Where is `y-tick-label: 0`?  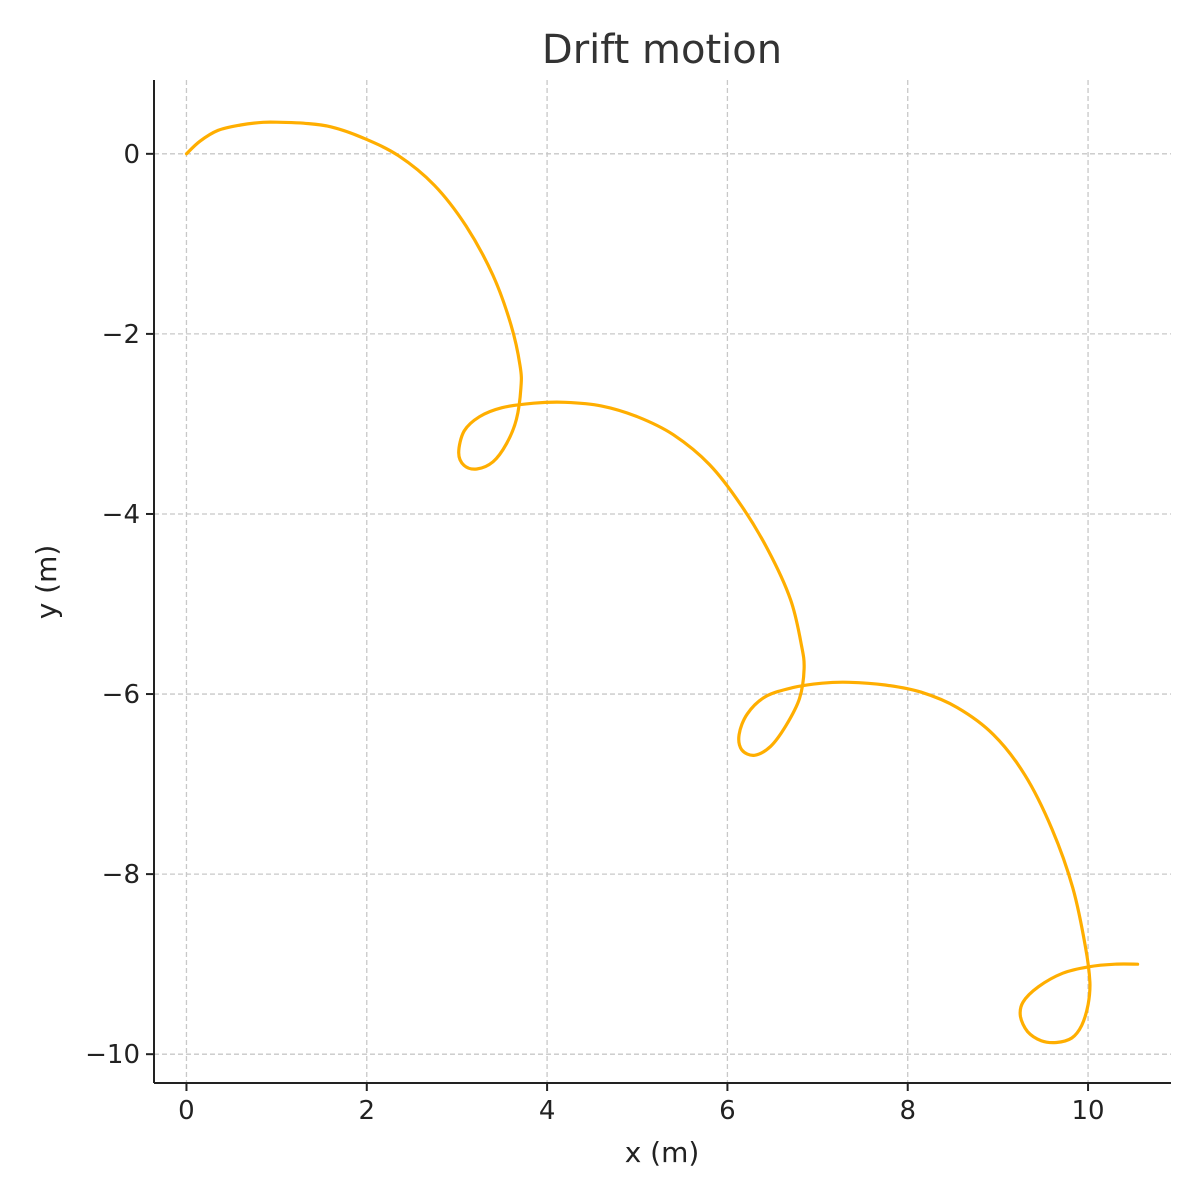 y-tick-label: 0 is located at coordinates (131, 155).